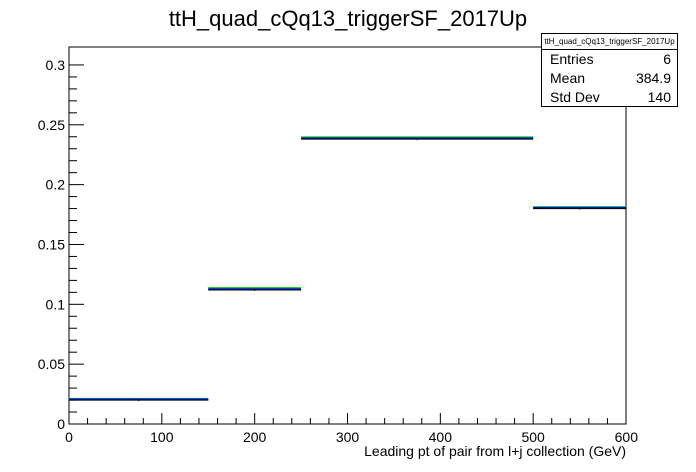  I want to click on stats-std-row: Std Dev 140, so click(609, 97).